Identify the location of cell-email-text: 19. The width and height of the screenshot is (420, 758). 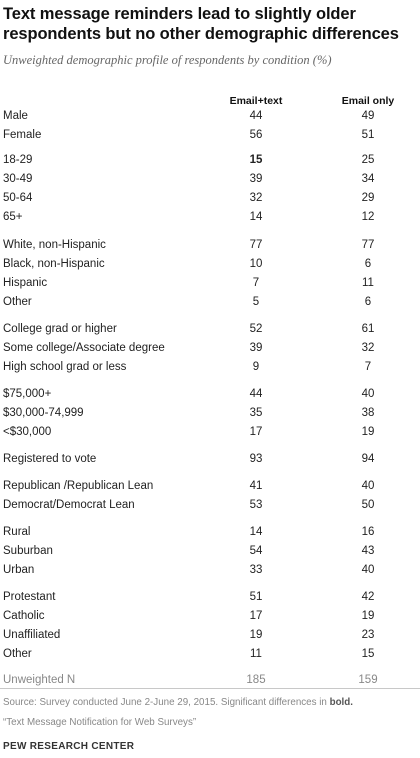
(256, 635).